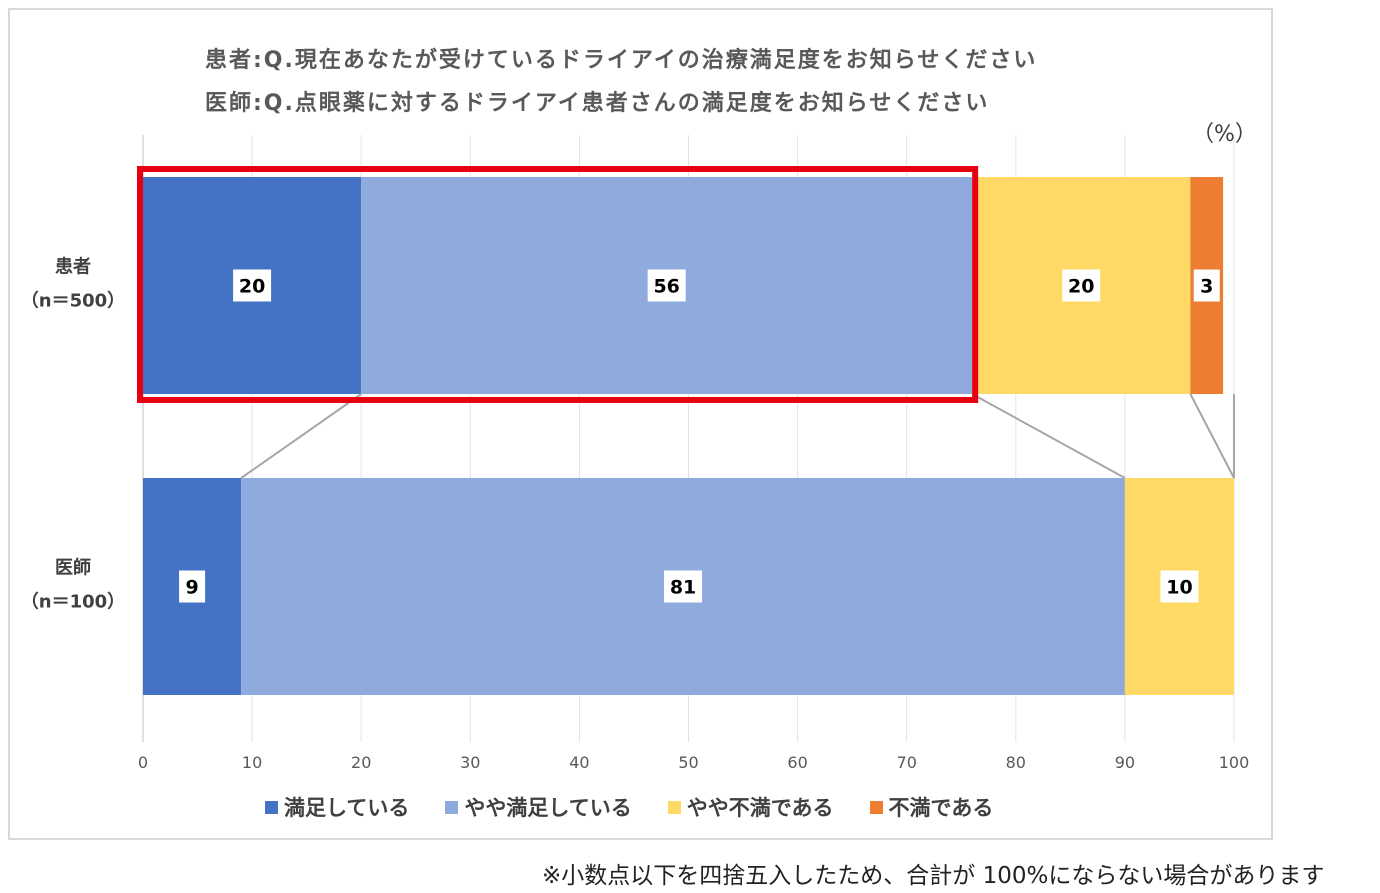 This screenshot has height=893, width=1380. What do you see at coordinates (579, 762) in the screenshot?
I see `x-tick-label-40: 40` at bounding box center [579, 762].